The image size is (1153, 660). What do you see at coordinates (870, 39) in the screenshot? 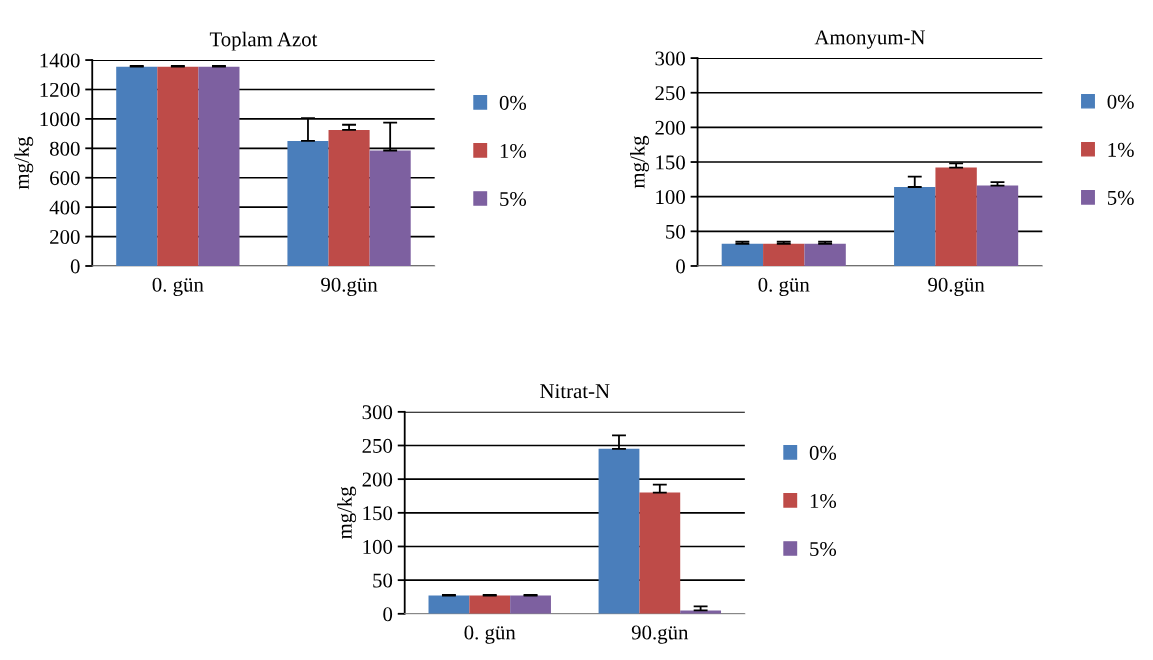
I see `chart-title: Amonyum-N` at bounding box center [870, 39].